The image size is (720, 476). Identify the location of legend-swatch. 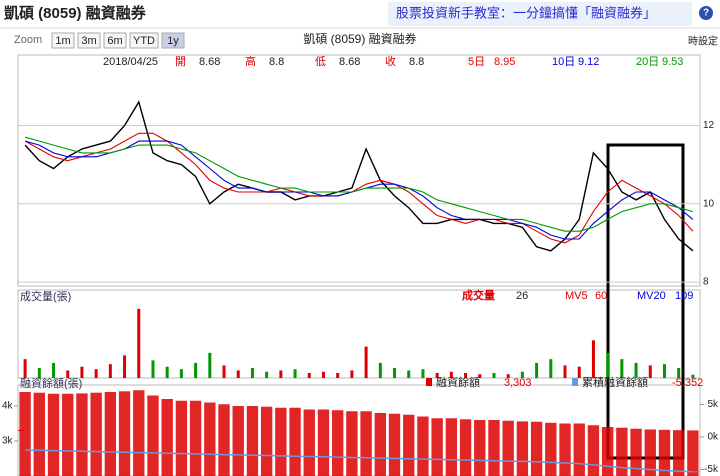
(429, 382).